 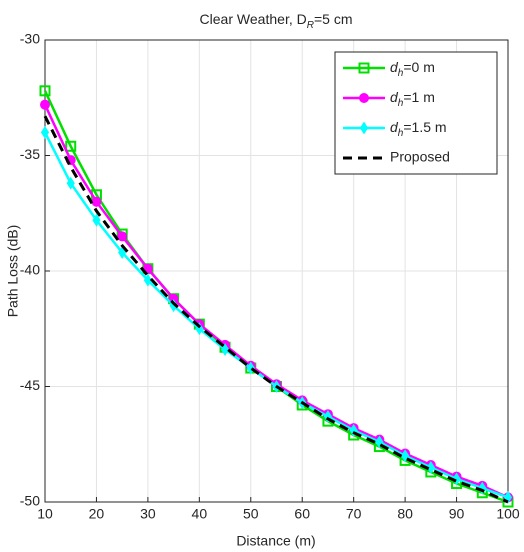 I want to click on y-tick-label: -35, so click(x=30, y=154).